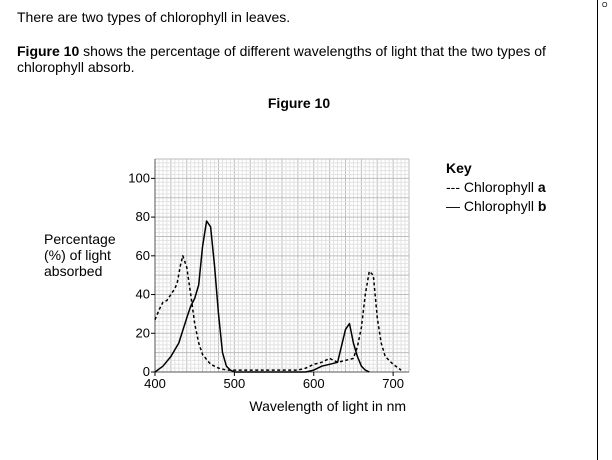 Image resolution: width=612 pixels, height=460 pixels. Describe the element at coordinates (453, 187) in the screenshot. I see `legend-symbol-dashed: ---` at that location.